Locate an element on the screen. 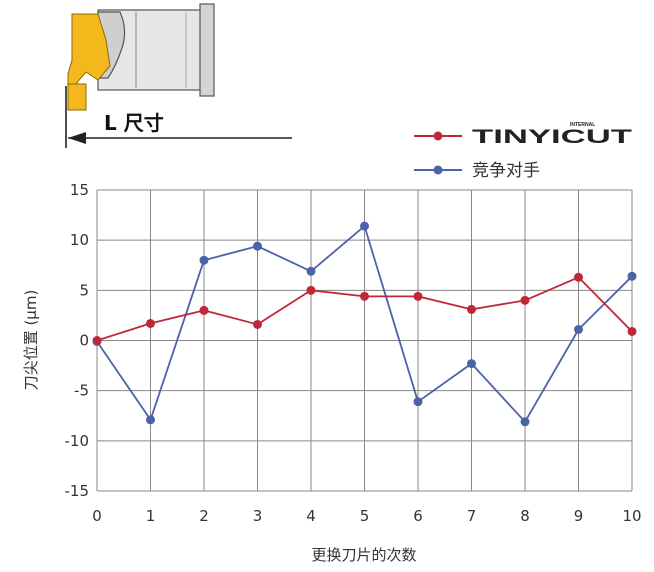 The image size is (654, 572). x-tick-label: 3 is located at coordinates (258, 516).